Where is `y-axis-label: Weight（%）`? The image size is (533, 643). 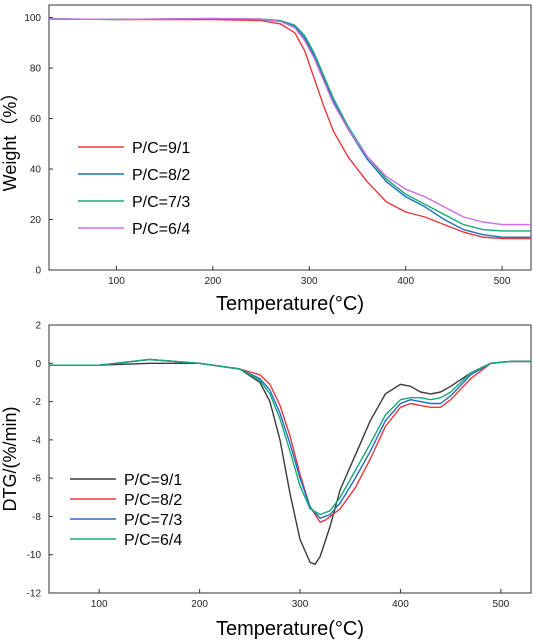
y-axis-label: Weight（%） is located at coordinates (10, 138).